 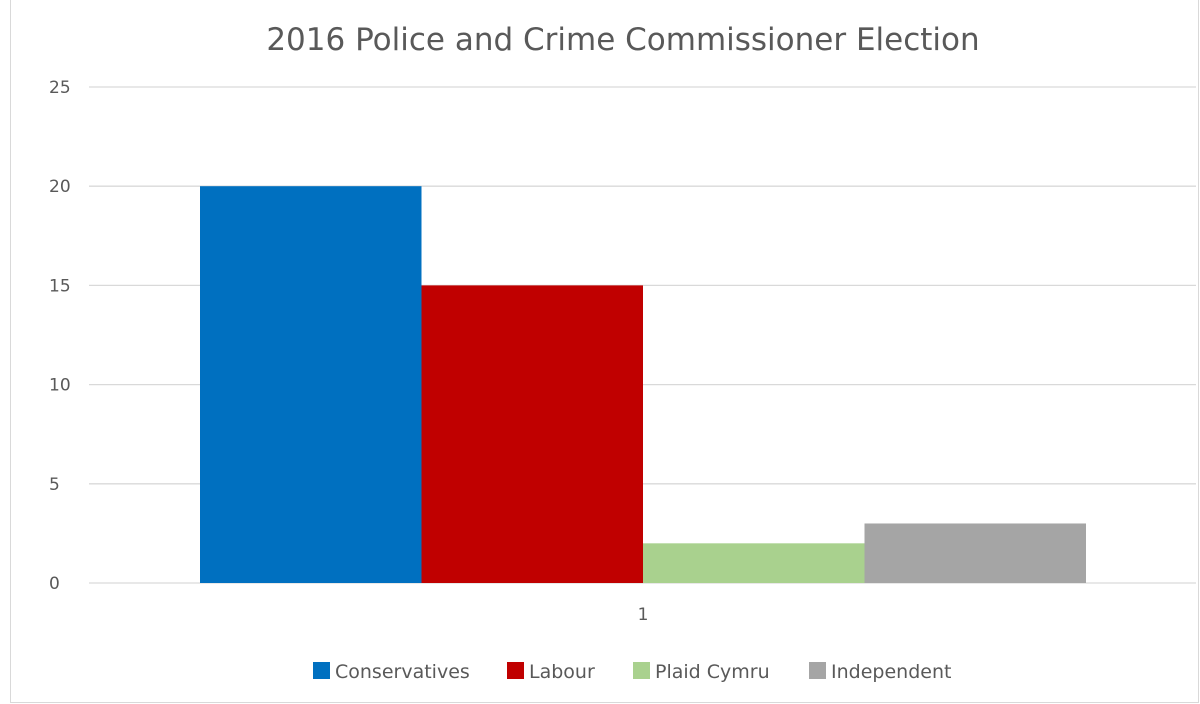 I want to click on legend-item-labour: Labour, so click(x=551, y=672).